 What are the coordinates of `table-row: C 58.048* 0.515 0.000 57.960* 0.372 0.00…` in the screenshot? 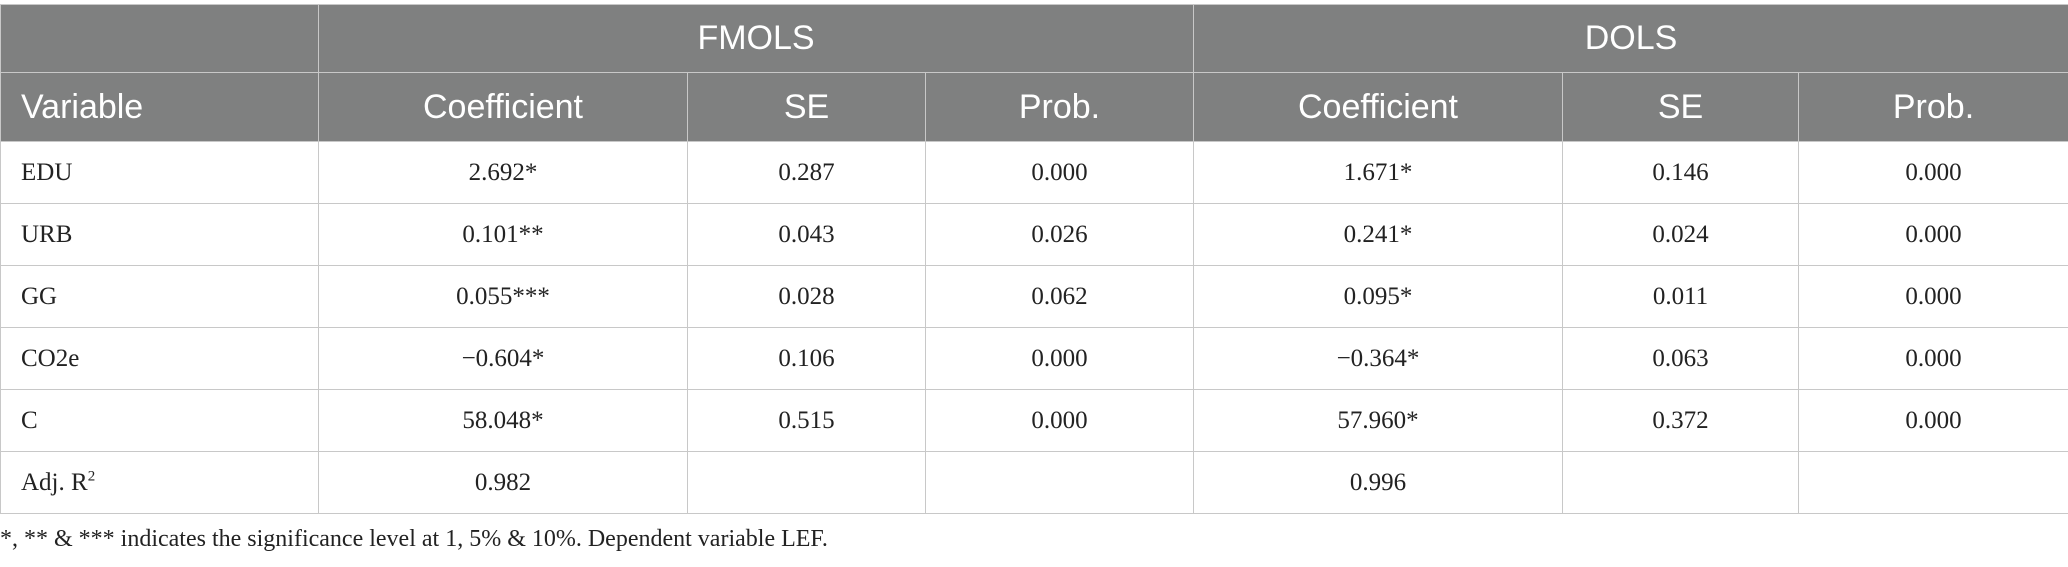 It's located at (1034, 420).